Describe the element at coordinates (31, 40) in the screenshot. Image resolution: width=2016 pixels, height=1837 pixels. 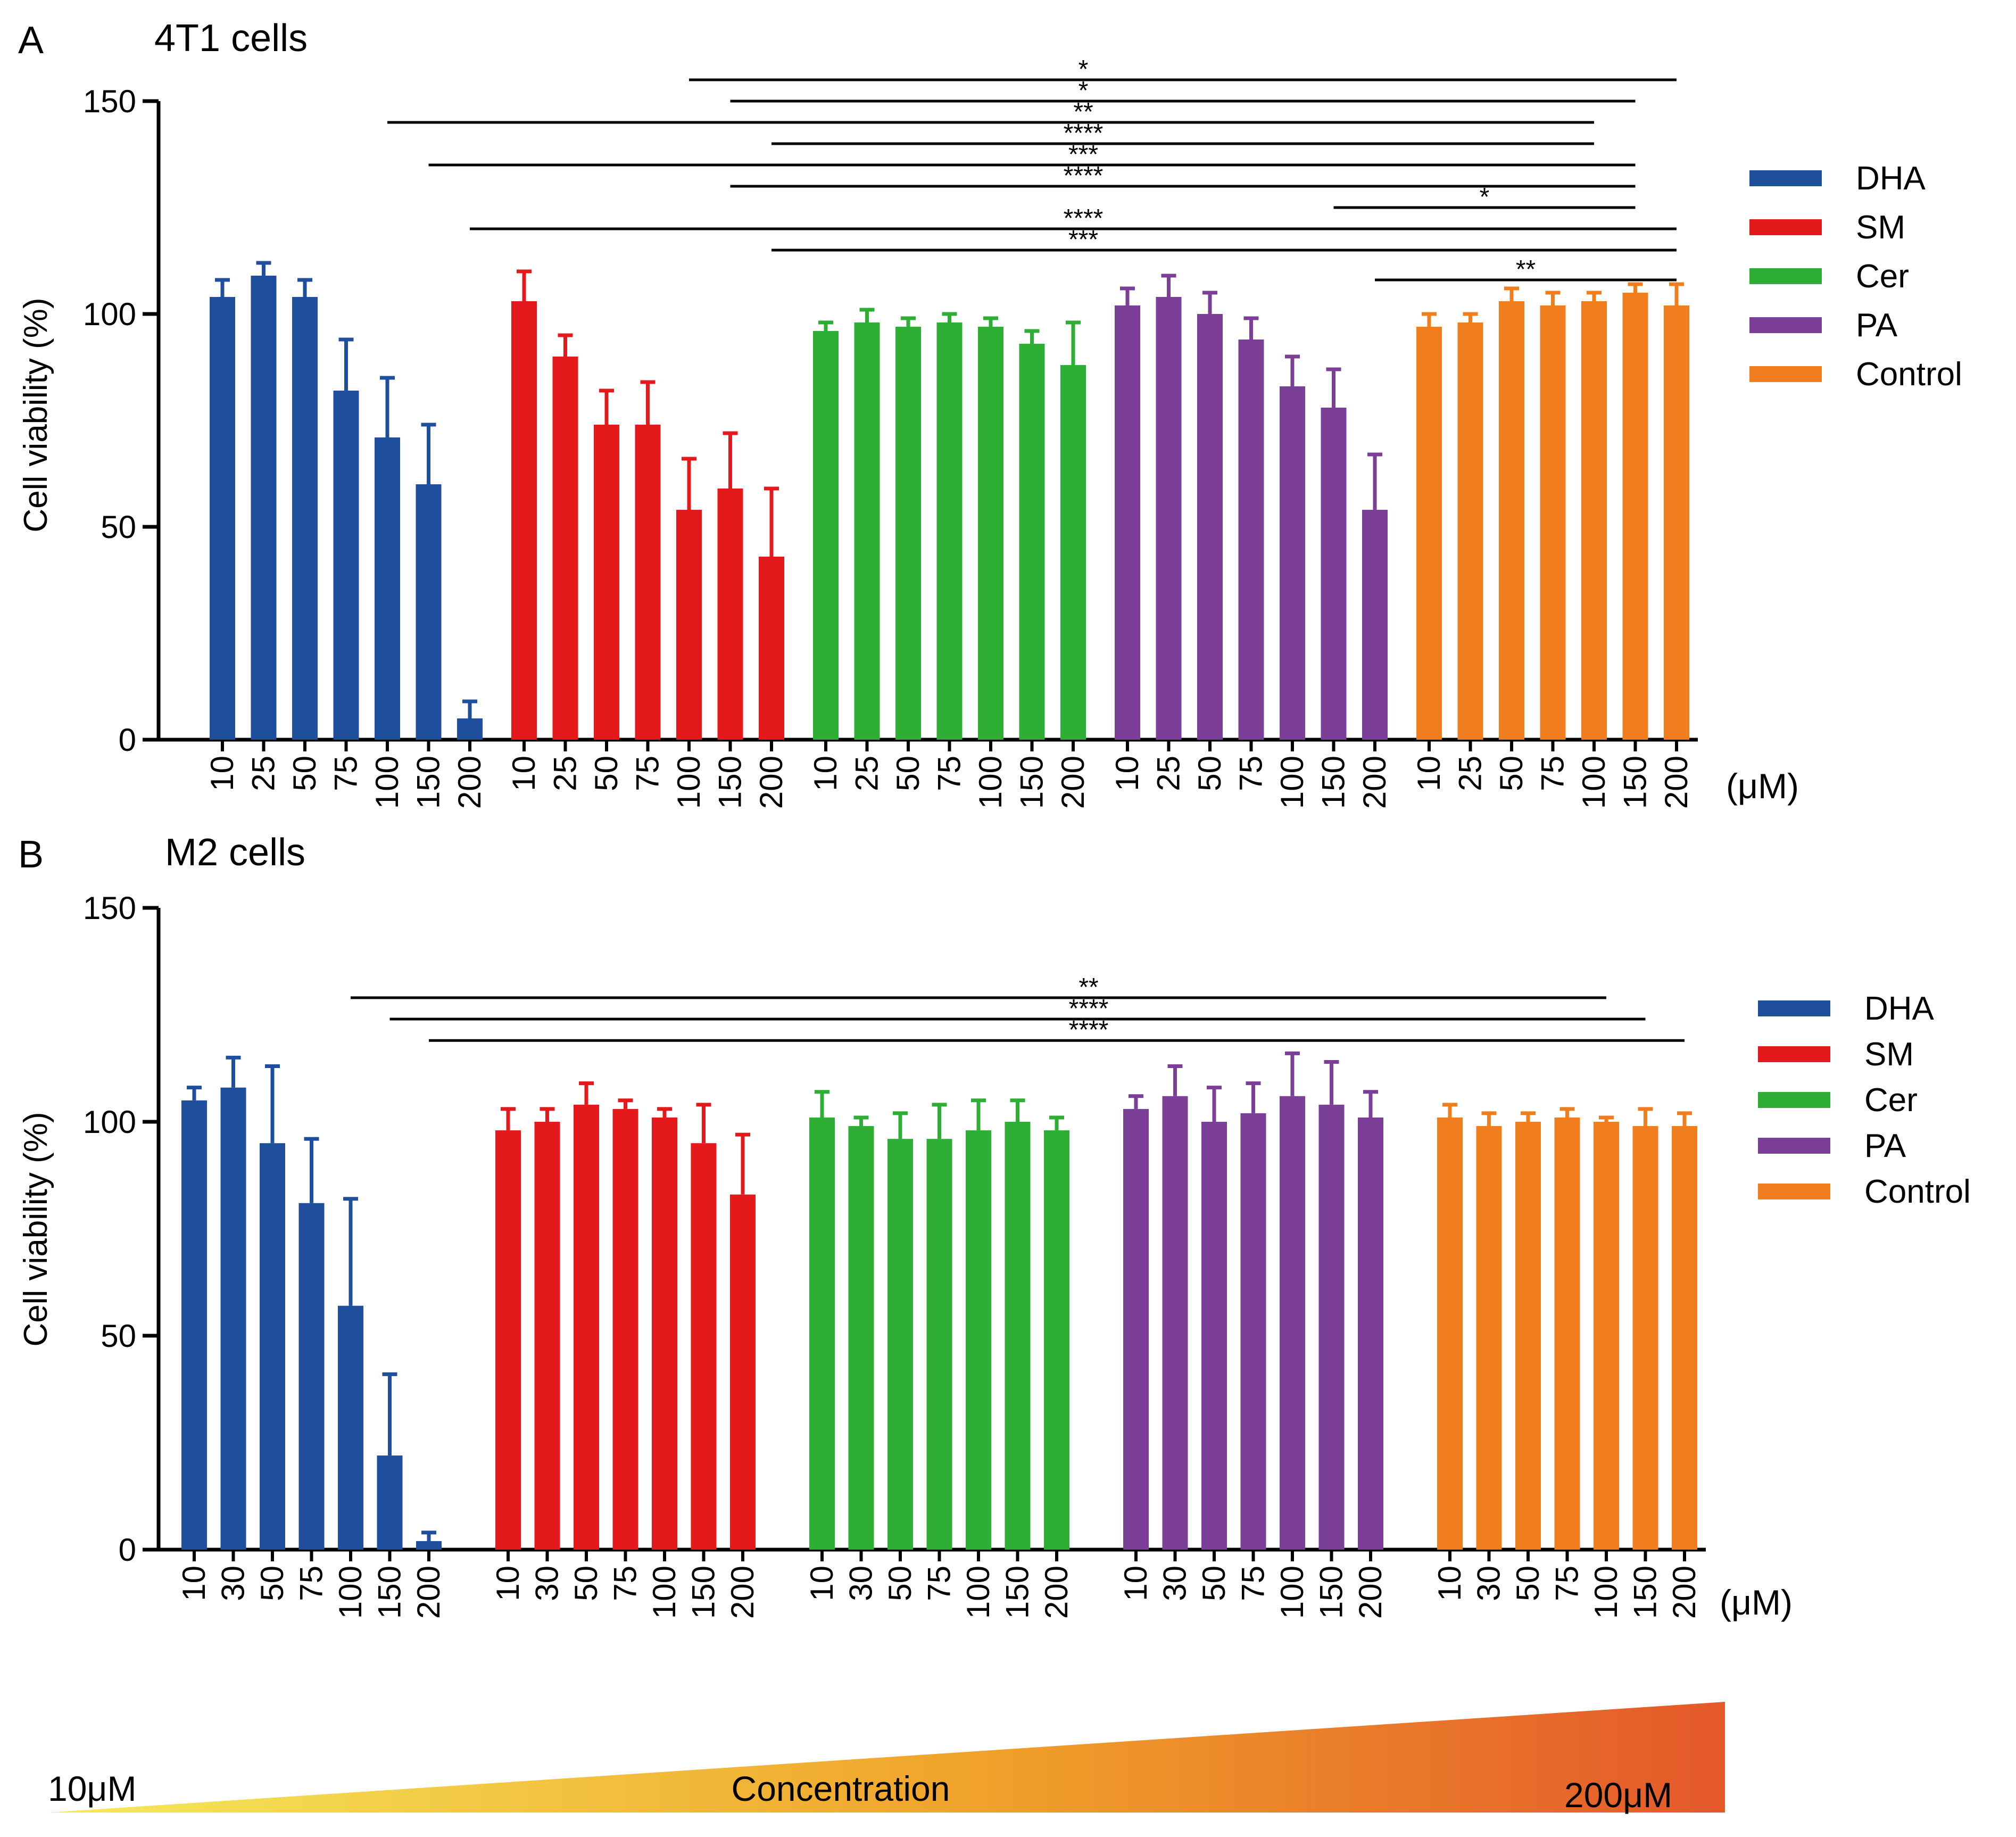
I see `panel-a-letter: A` at that location.